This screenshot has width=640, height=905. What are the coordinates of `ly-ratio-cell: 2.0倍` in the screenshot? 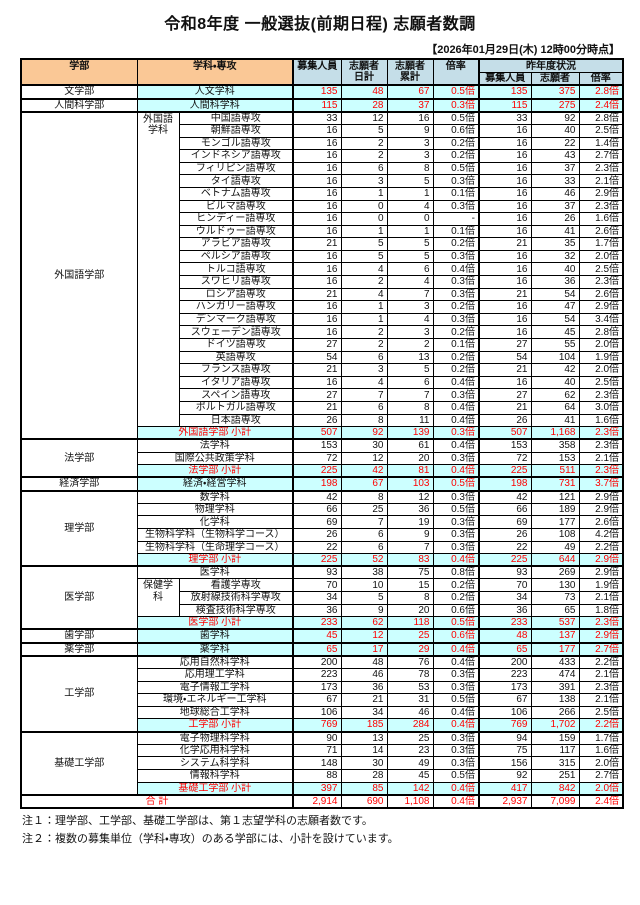 It's located at (601, 788).